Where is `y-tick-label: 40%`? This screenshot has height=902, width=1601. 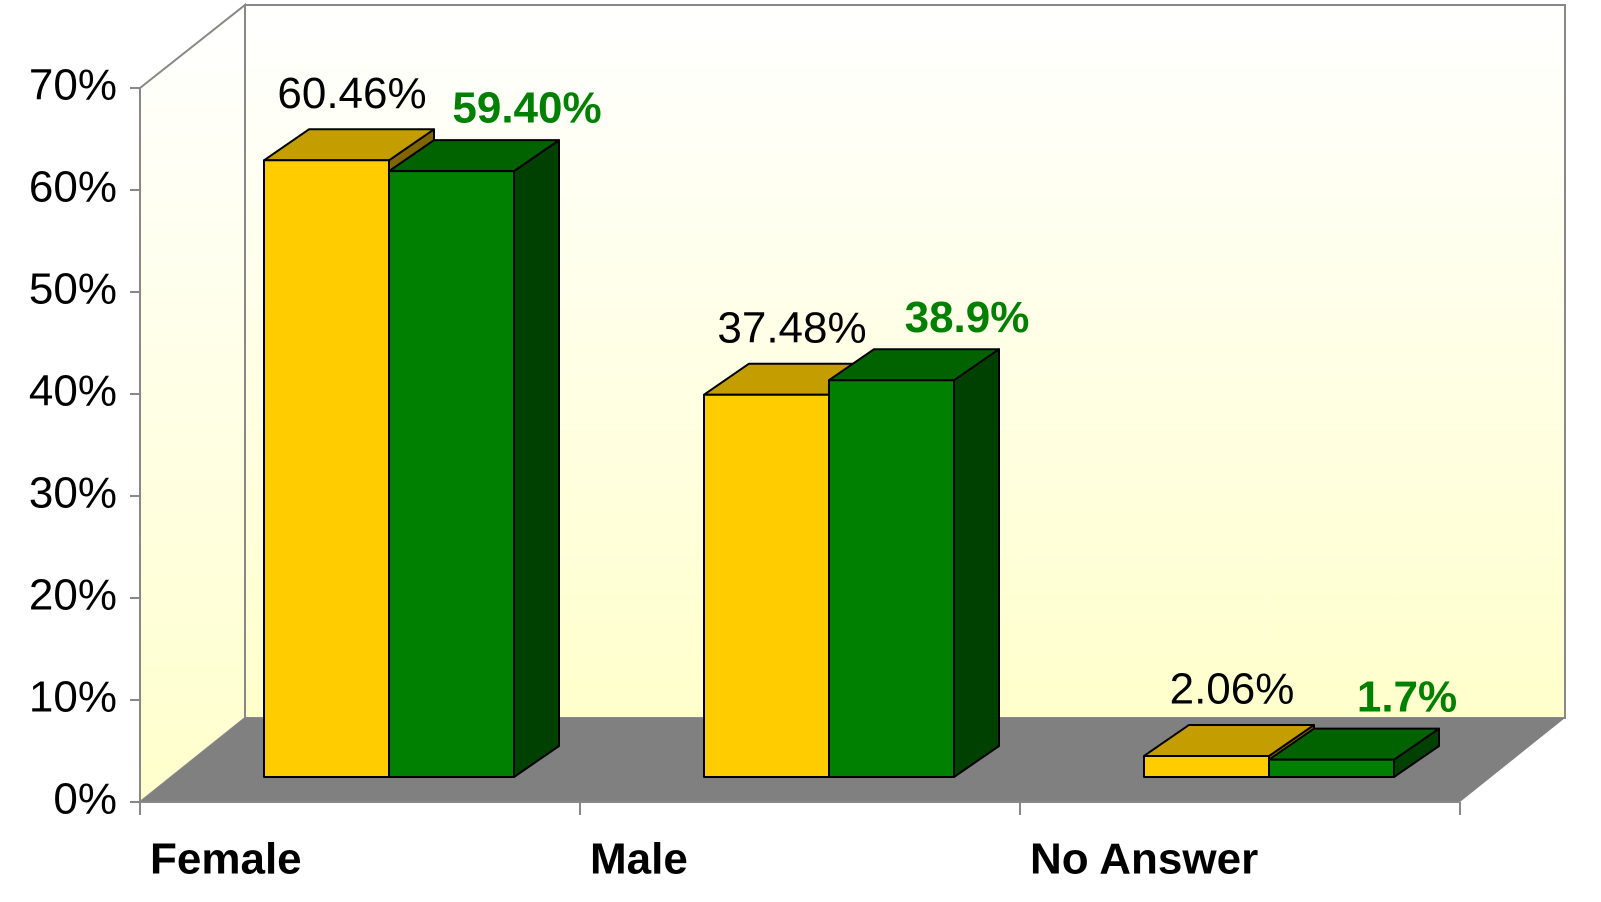
y-tick-label: 40% is located at coordinates (73, 391).